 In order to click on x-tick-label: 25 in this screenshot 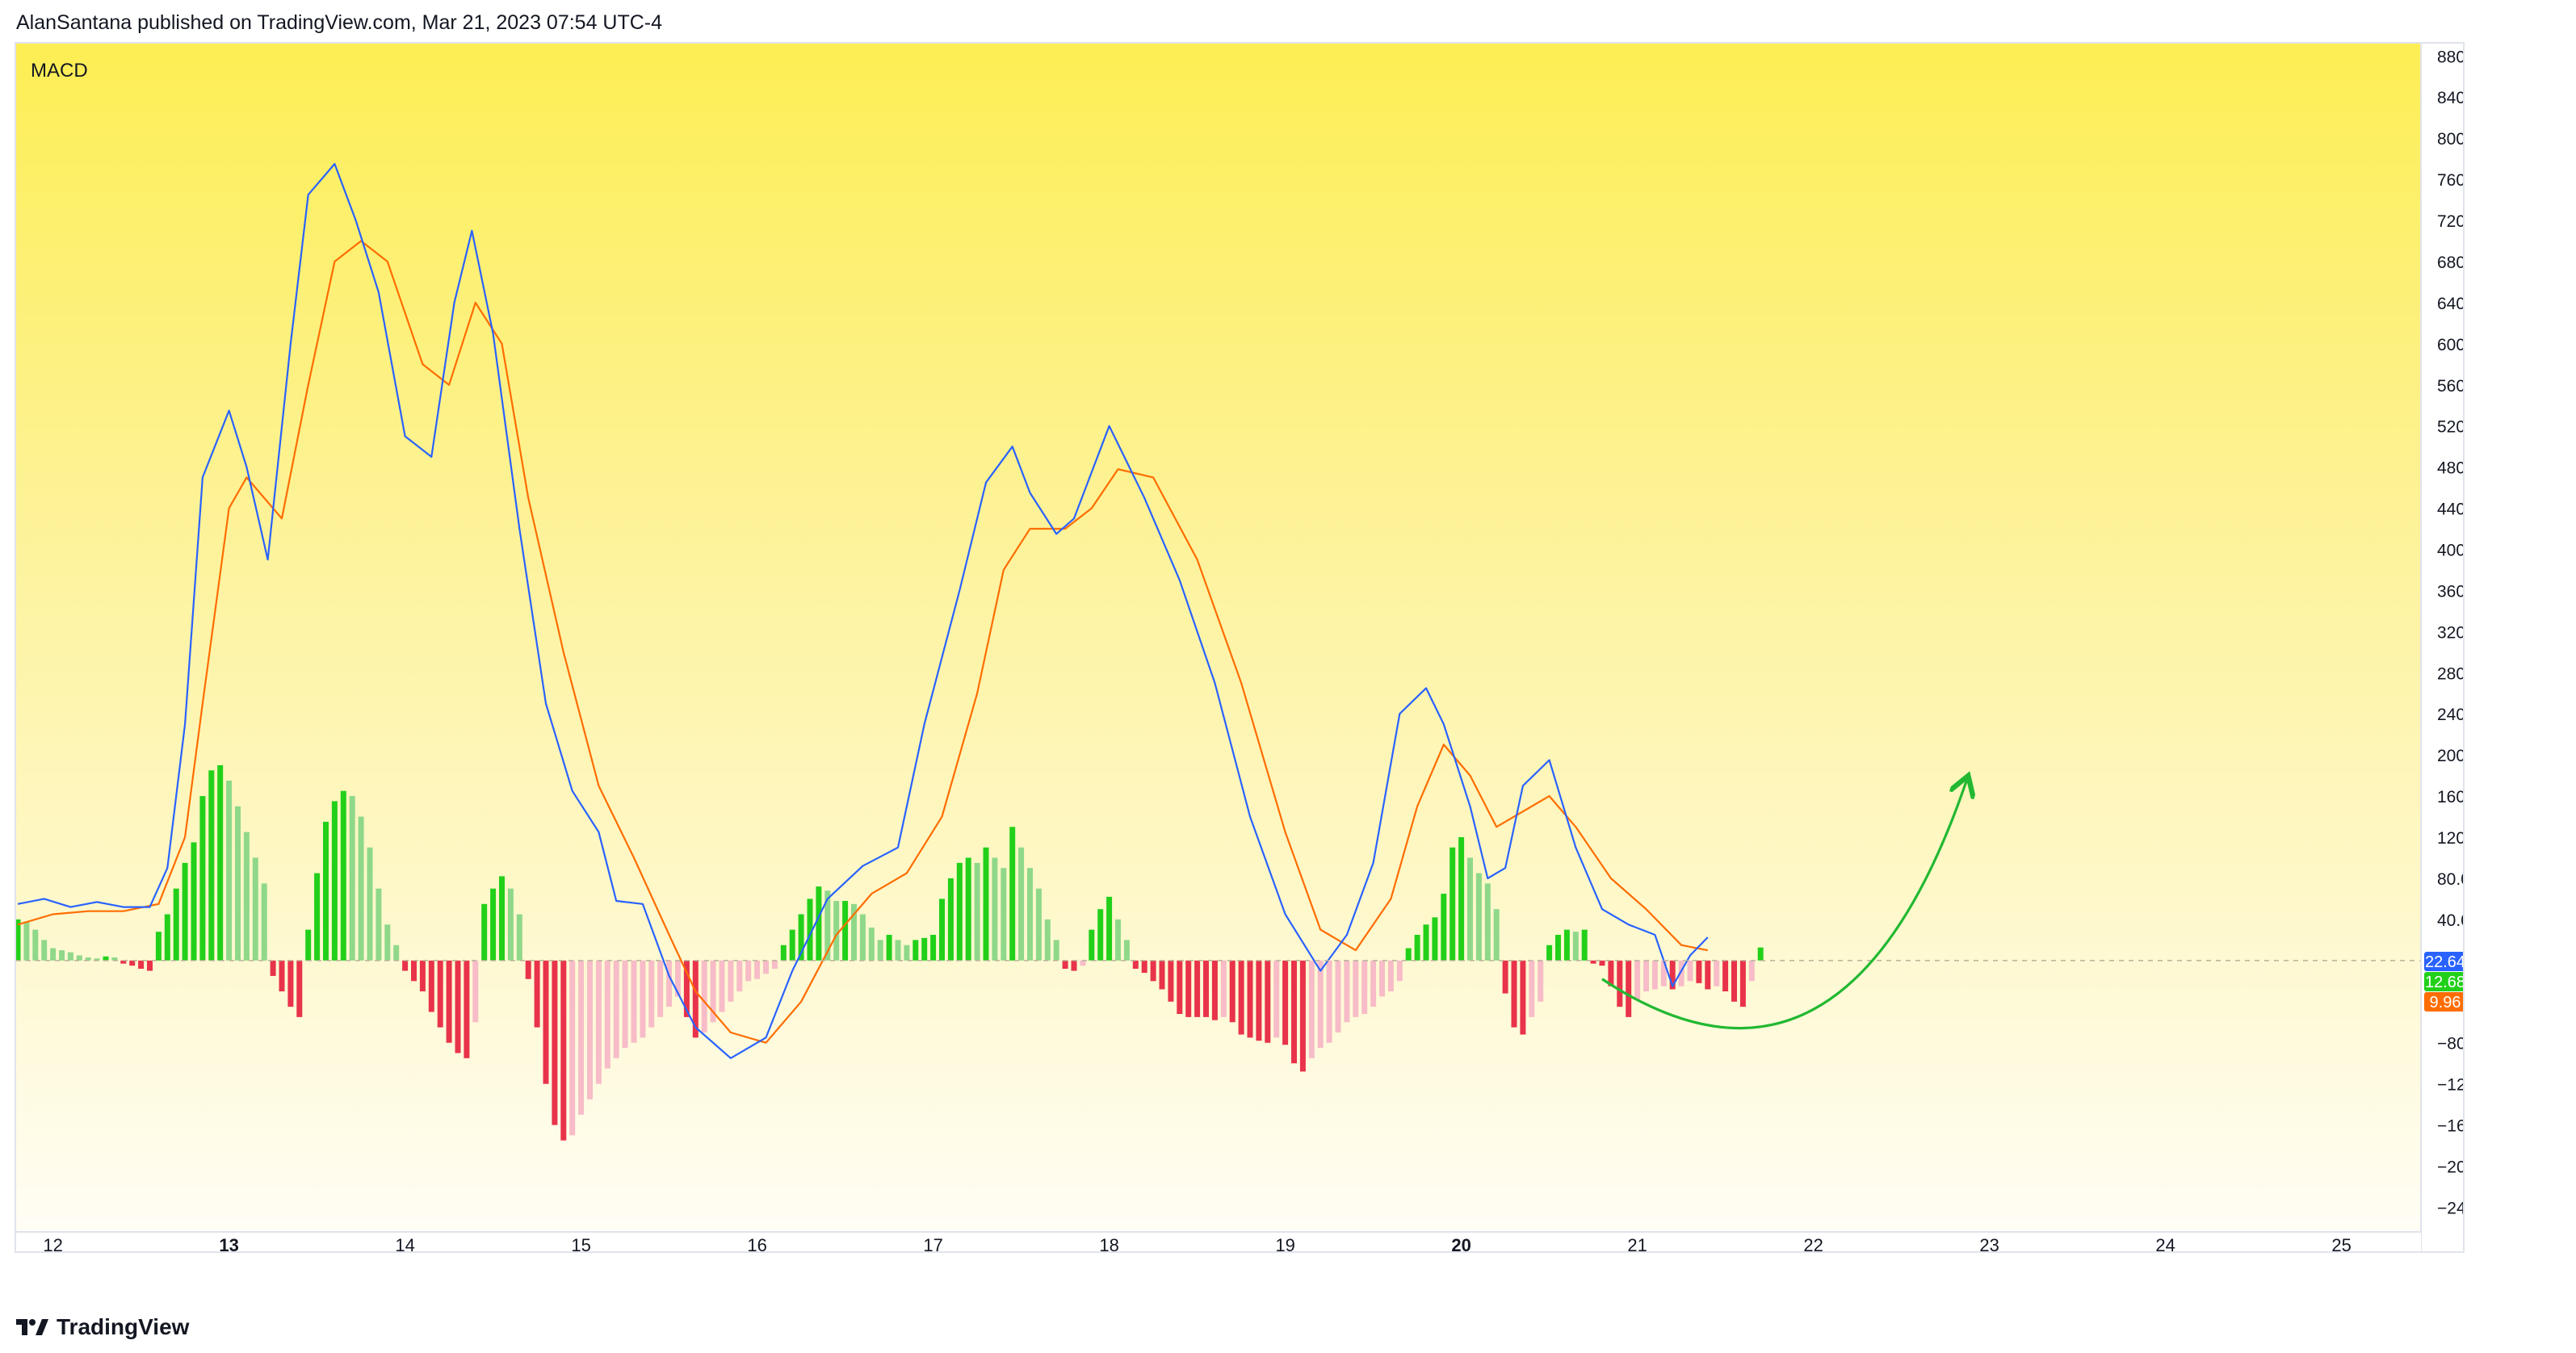, I will do `click(2341, 1244)`.